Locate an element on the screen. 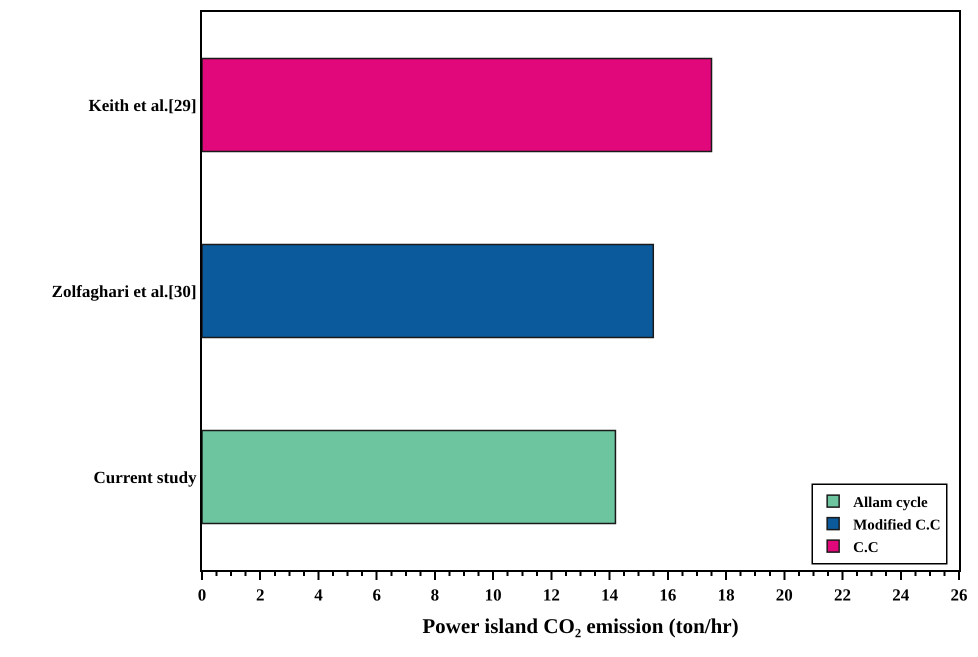 This screenshot has width=978, height=657. x-tick-label: 26 is located at coordinates (959, 594).